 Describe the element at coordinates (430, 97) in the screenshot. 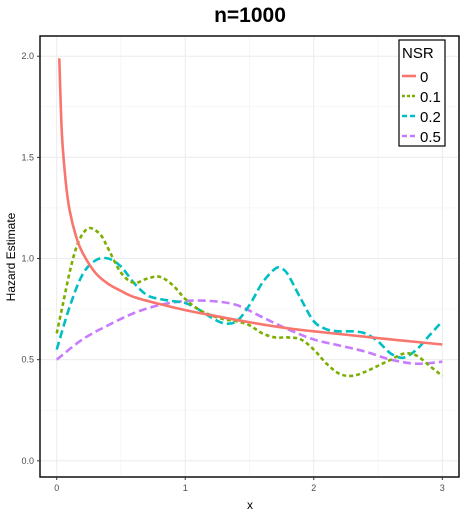

I see `legend-label: 0.1` at that location.